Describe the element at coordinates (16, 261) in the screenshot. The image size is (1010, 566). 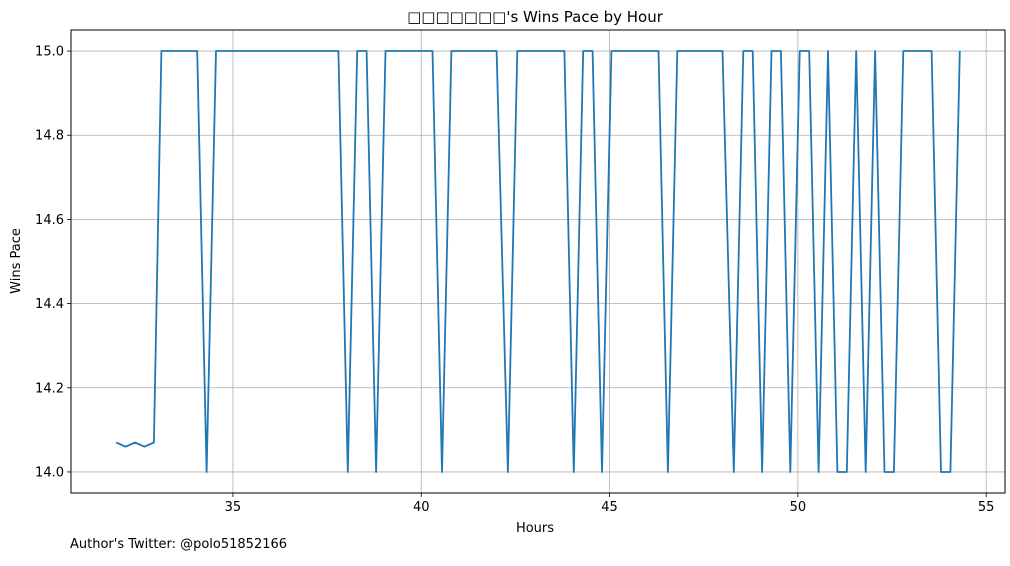
I see `y-axis-label: Wins Pace` at that location.